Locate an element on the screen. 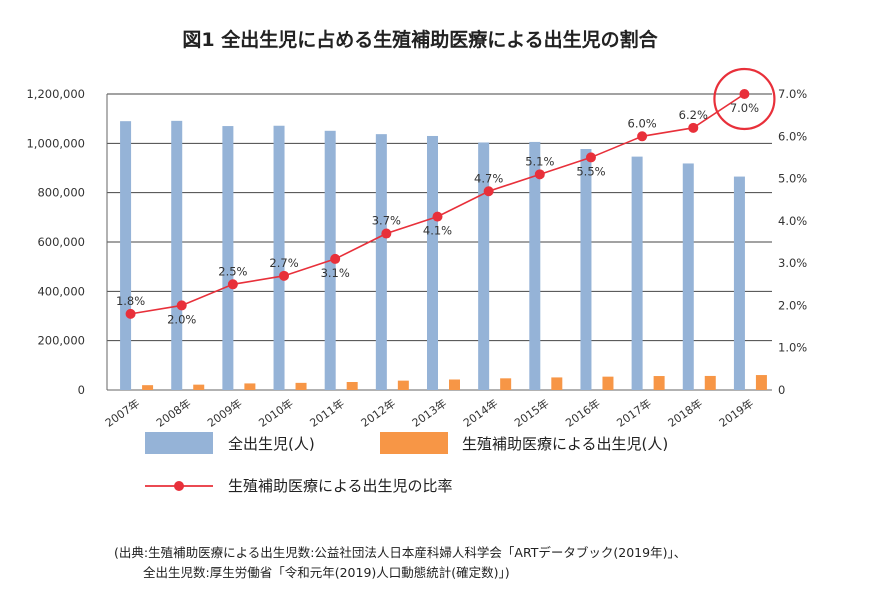 The height and width of the screenshot is (601, 878). x-tick-label: 2017年 is located at coordinates (634, 413).